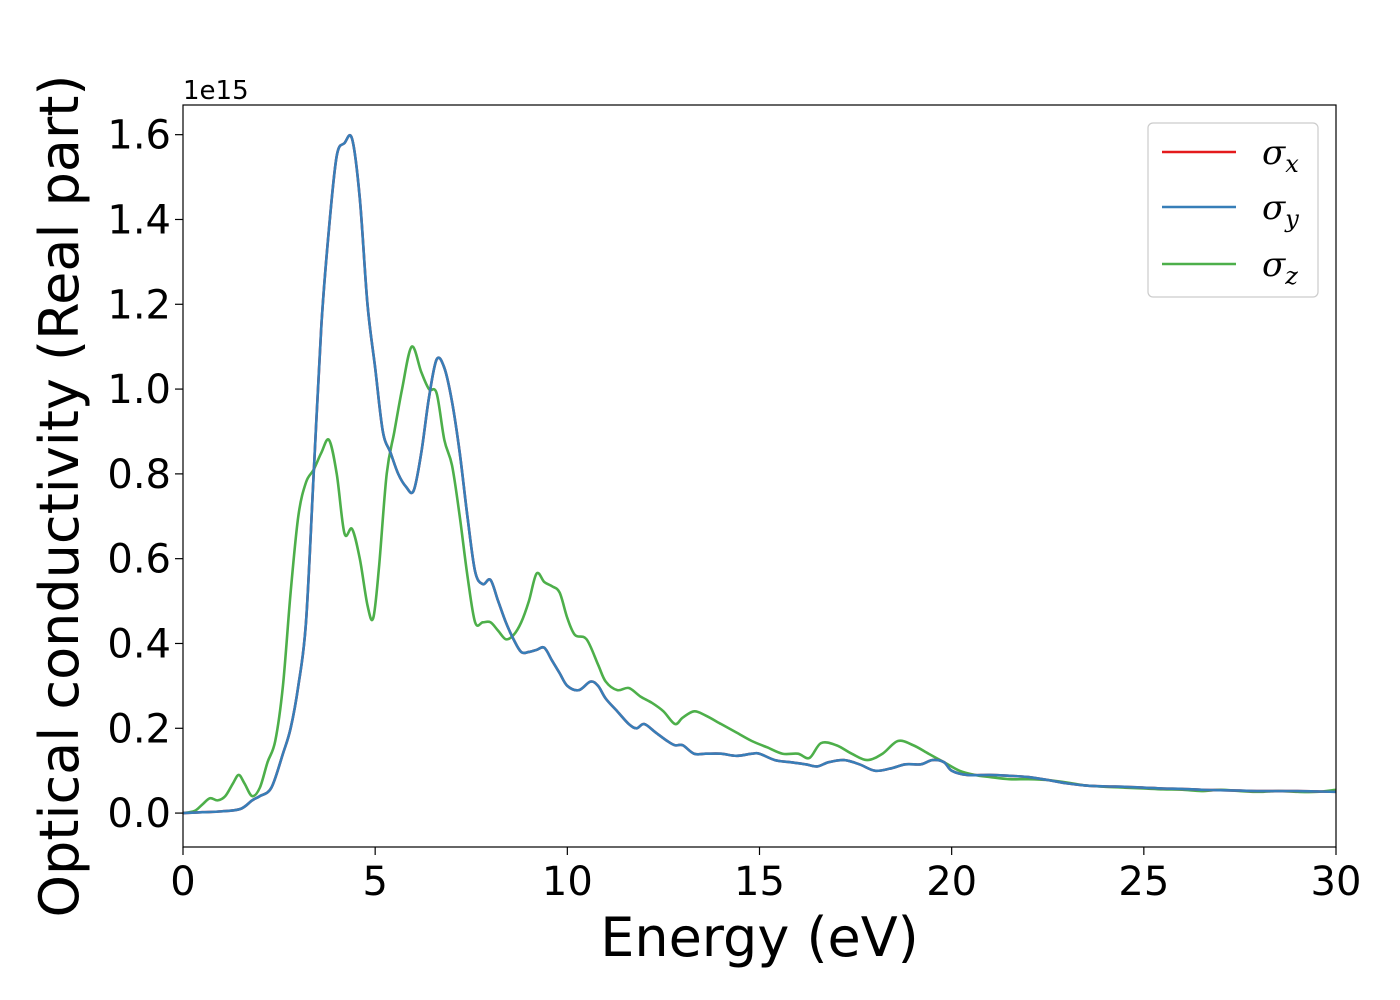 Image resolution: width=1400 pixels, height=1000 pixels. Describe the element at coordinates (139, 729) in the screenshot. I see `y-tick-label: 0.2` at that location.